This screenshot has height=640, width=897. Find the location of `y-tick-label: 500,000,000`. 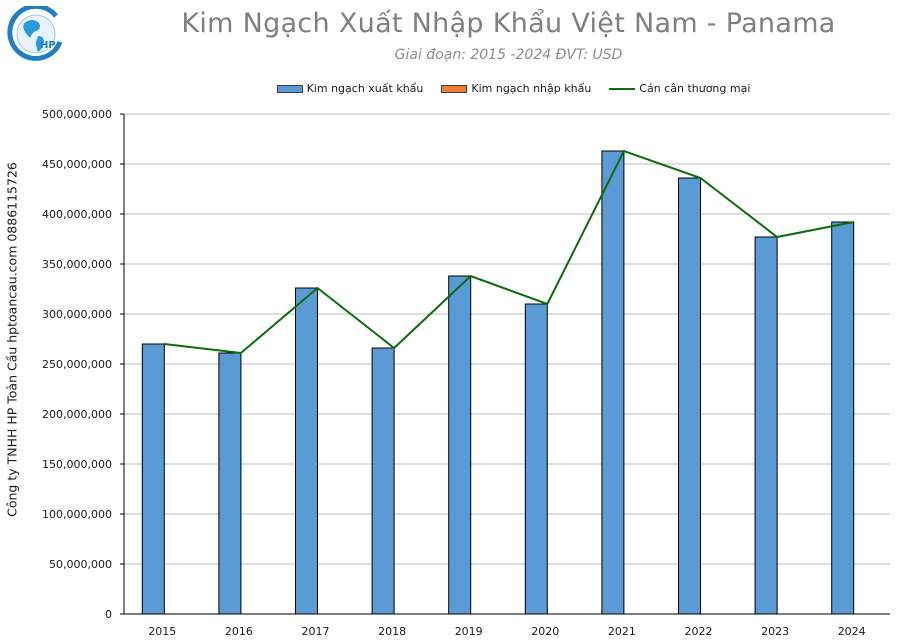

y-tick-label: 500,000,000 is located at coordinates (77, 114).